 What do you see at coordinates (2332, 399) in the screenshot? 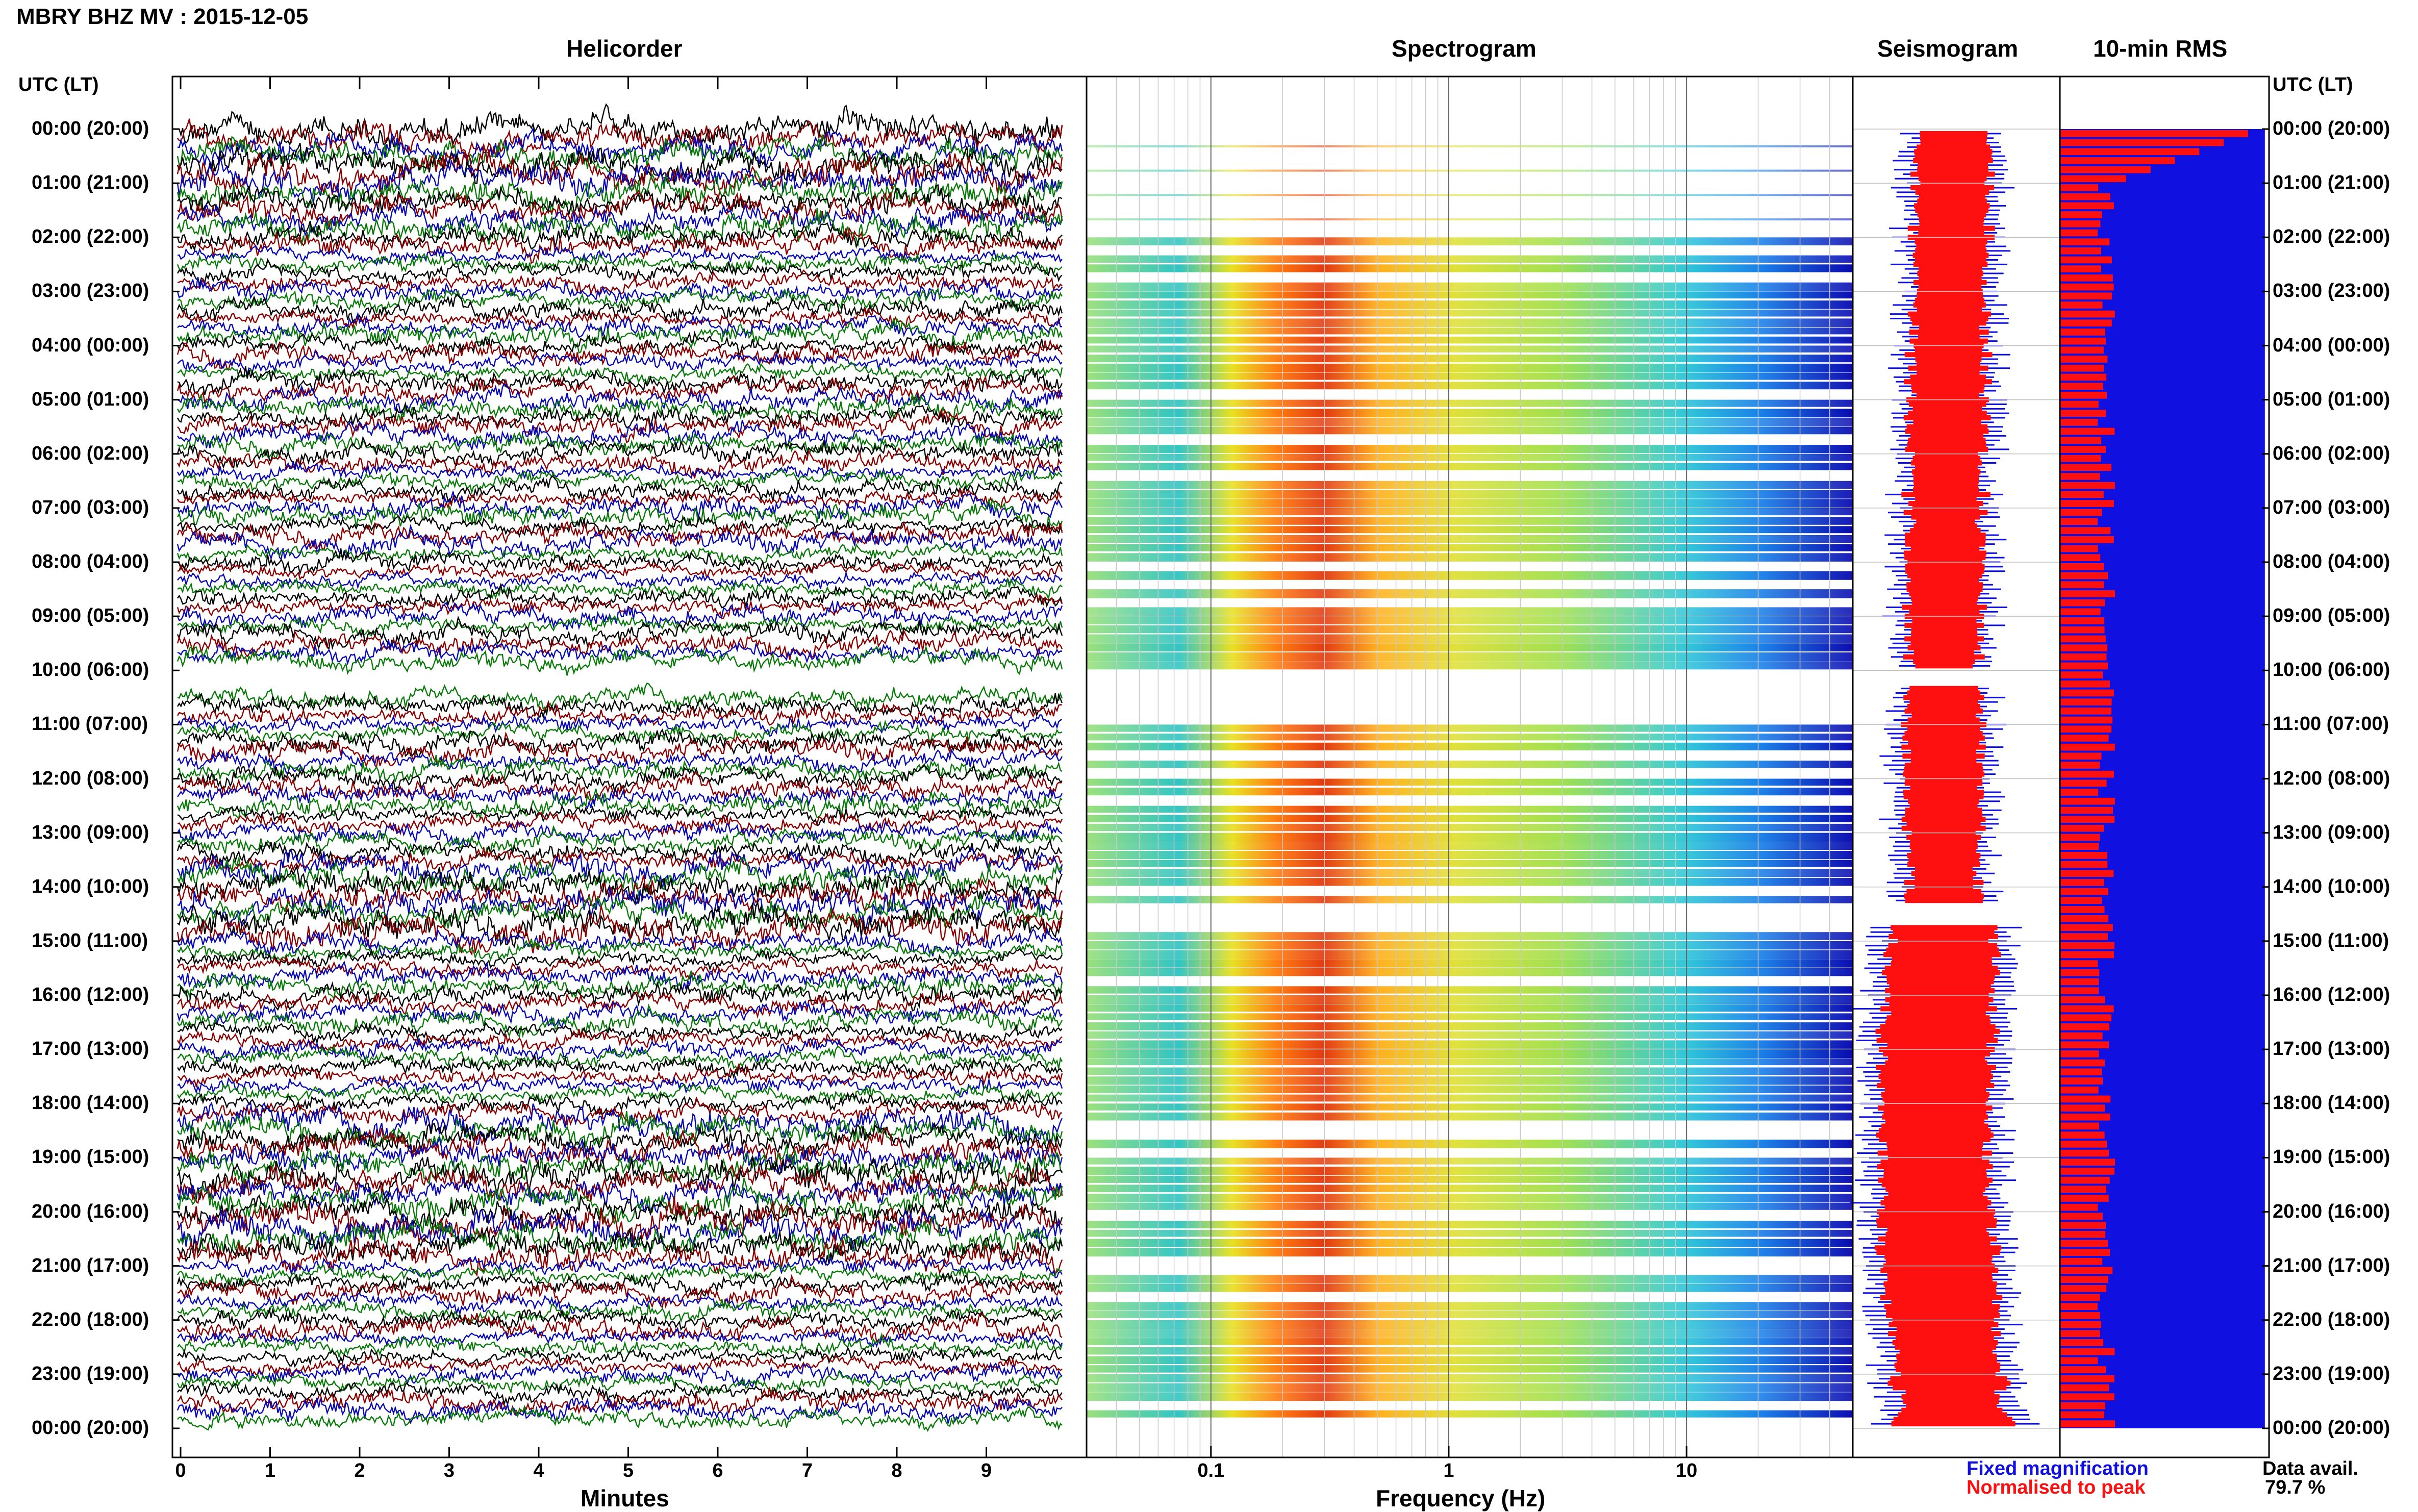
I see `right-time-label: 05:00 (01:00)` at bounding box center [2332, 399].